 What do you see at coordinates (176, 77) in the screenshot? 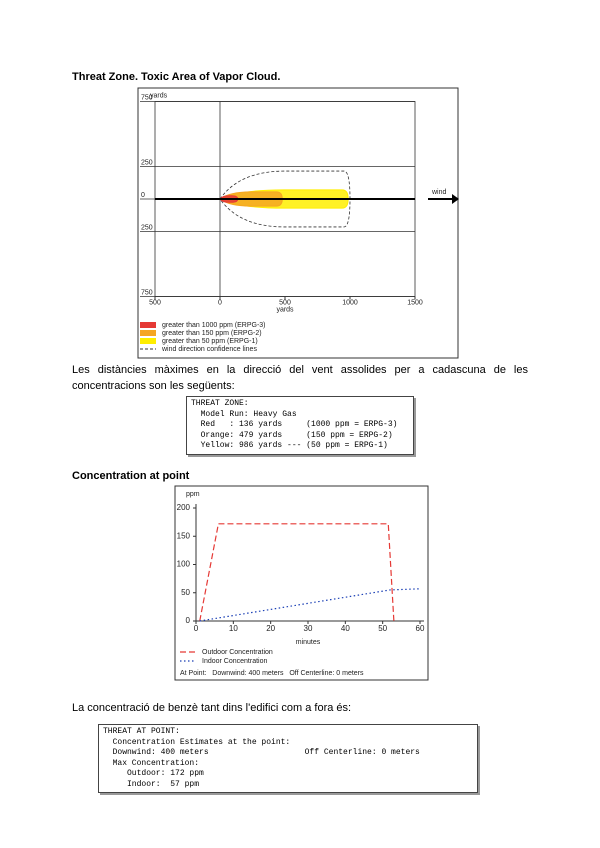
I see `heading: Threat Zone. Toxic Area of Vapor Cloud.` at bounding box center [176, 77].